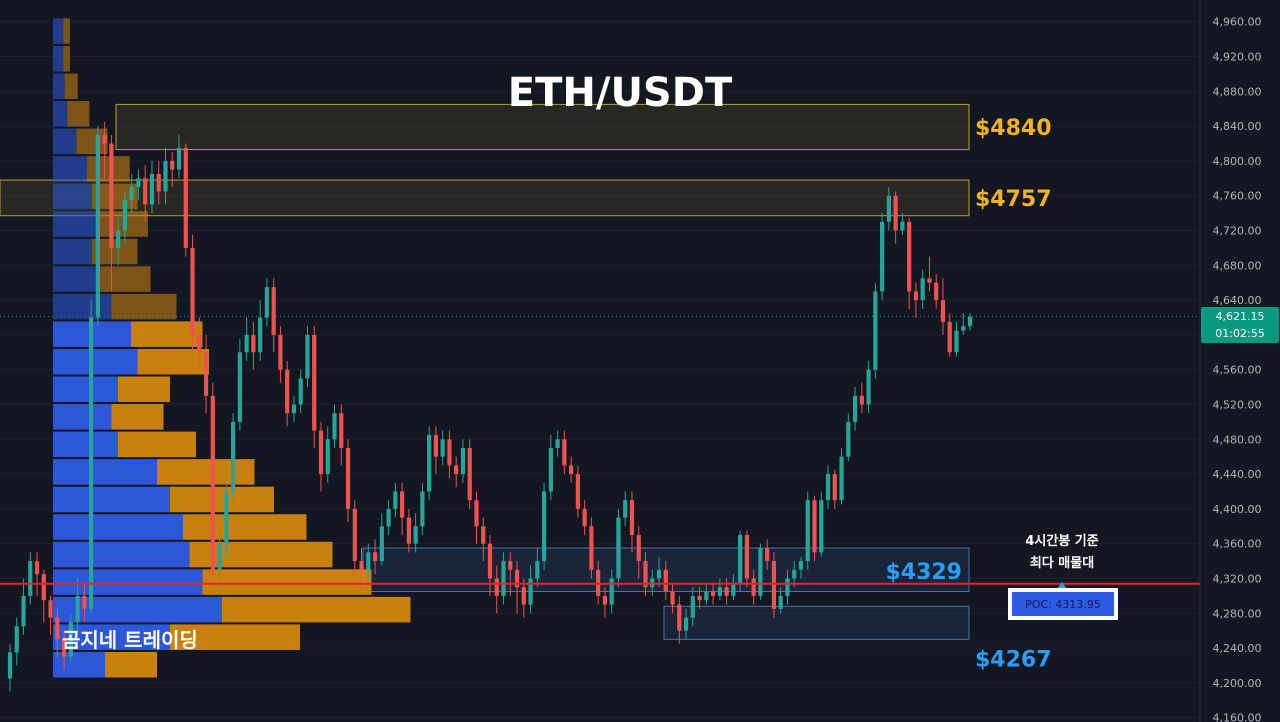 This screenshot has width=1280, height=722. Describe the element at coordinates (1237, 613) in the screenshot. I see `y-tick-label: 4,280.00` at that location.